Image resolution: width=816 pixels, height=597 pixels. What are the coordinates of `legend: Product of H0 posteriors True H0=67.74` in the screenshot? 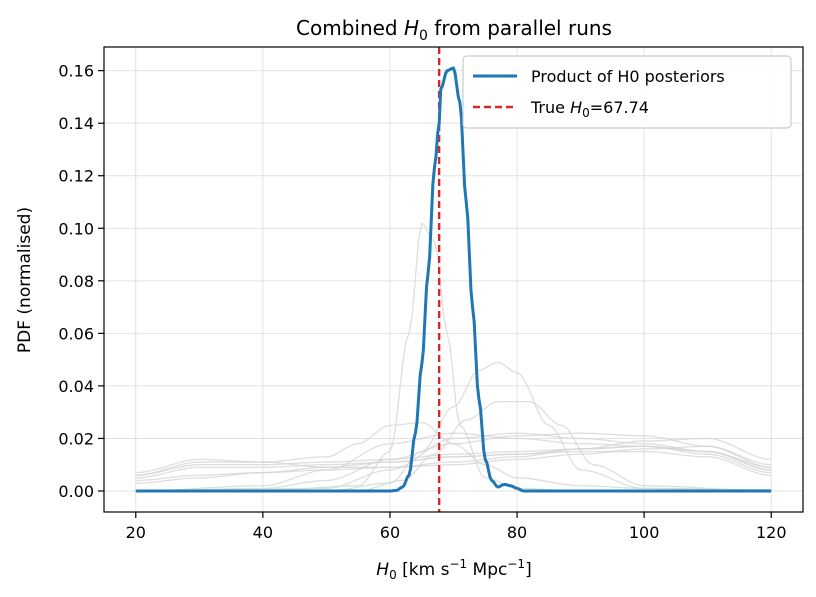 It's located at (627, 92).